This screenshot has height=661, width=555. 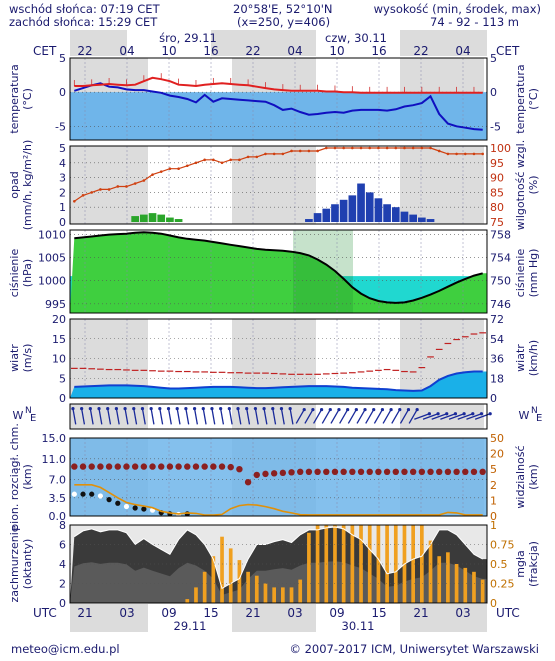 What do you see at coordinates (493, 525) in the screenshot?
I see `fog-ytick-label: 1` at bounding box center [493, 525].